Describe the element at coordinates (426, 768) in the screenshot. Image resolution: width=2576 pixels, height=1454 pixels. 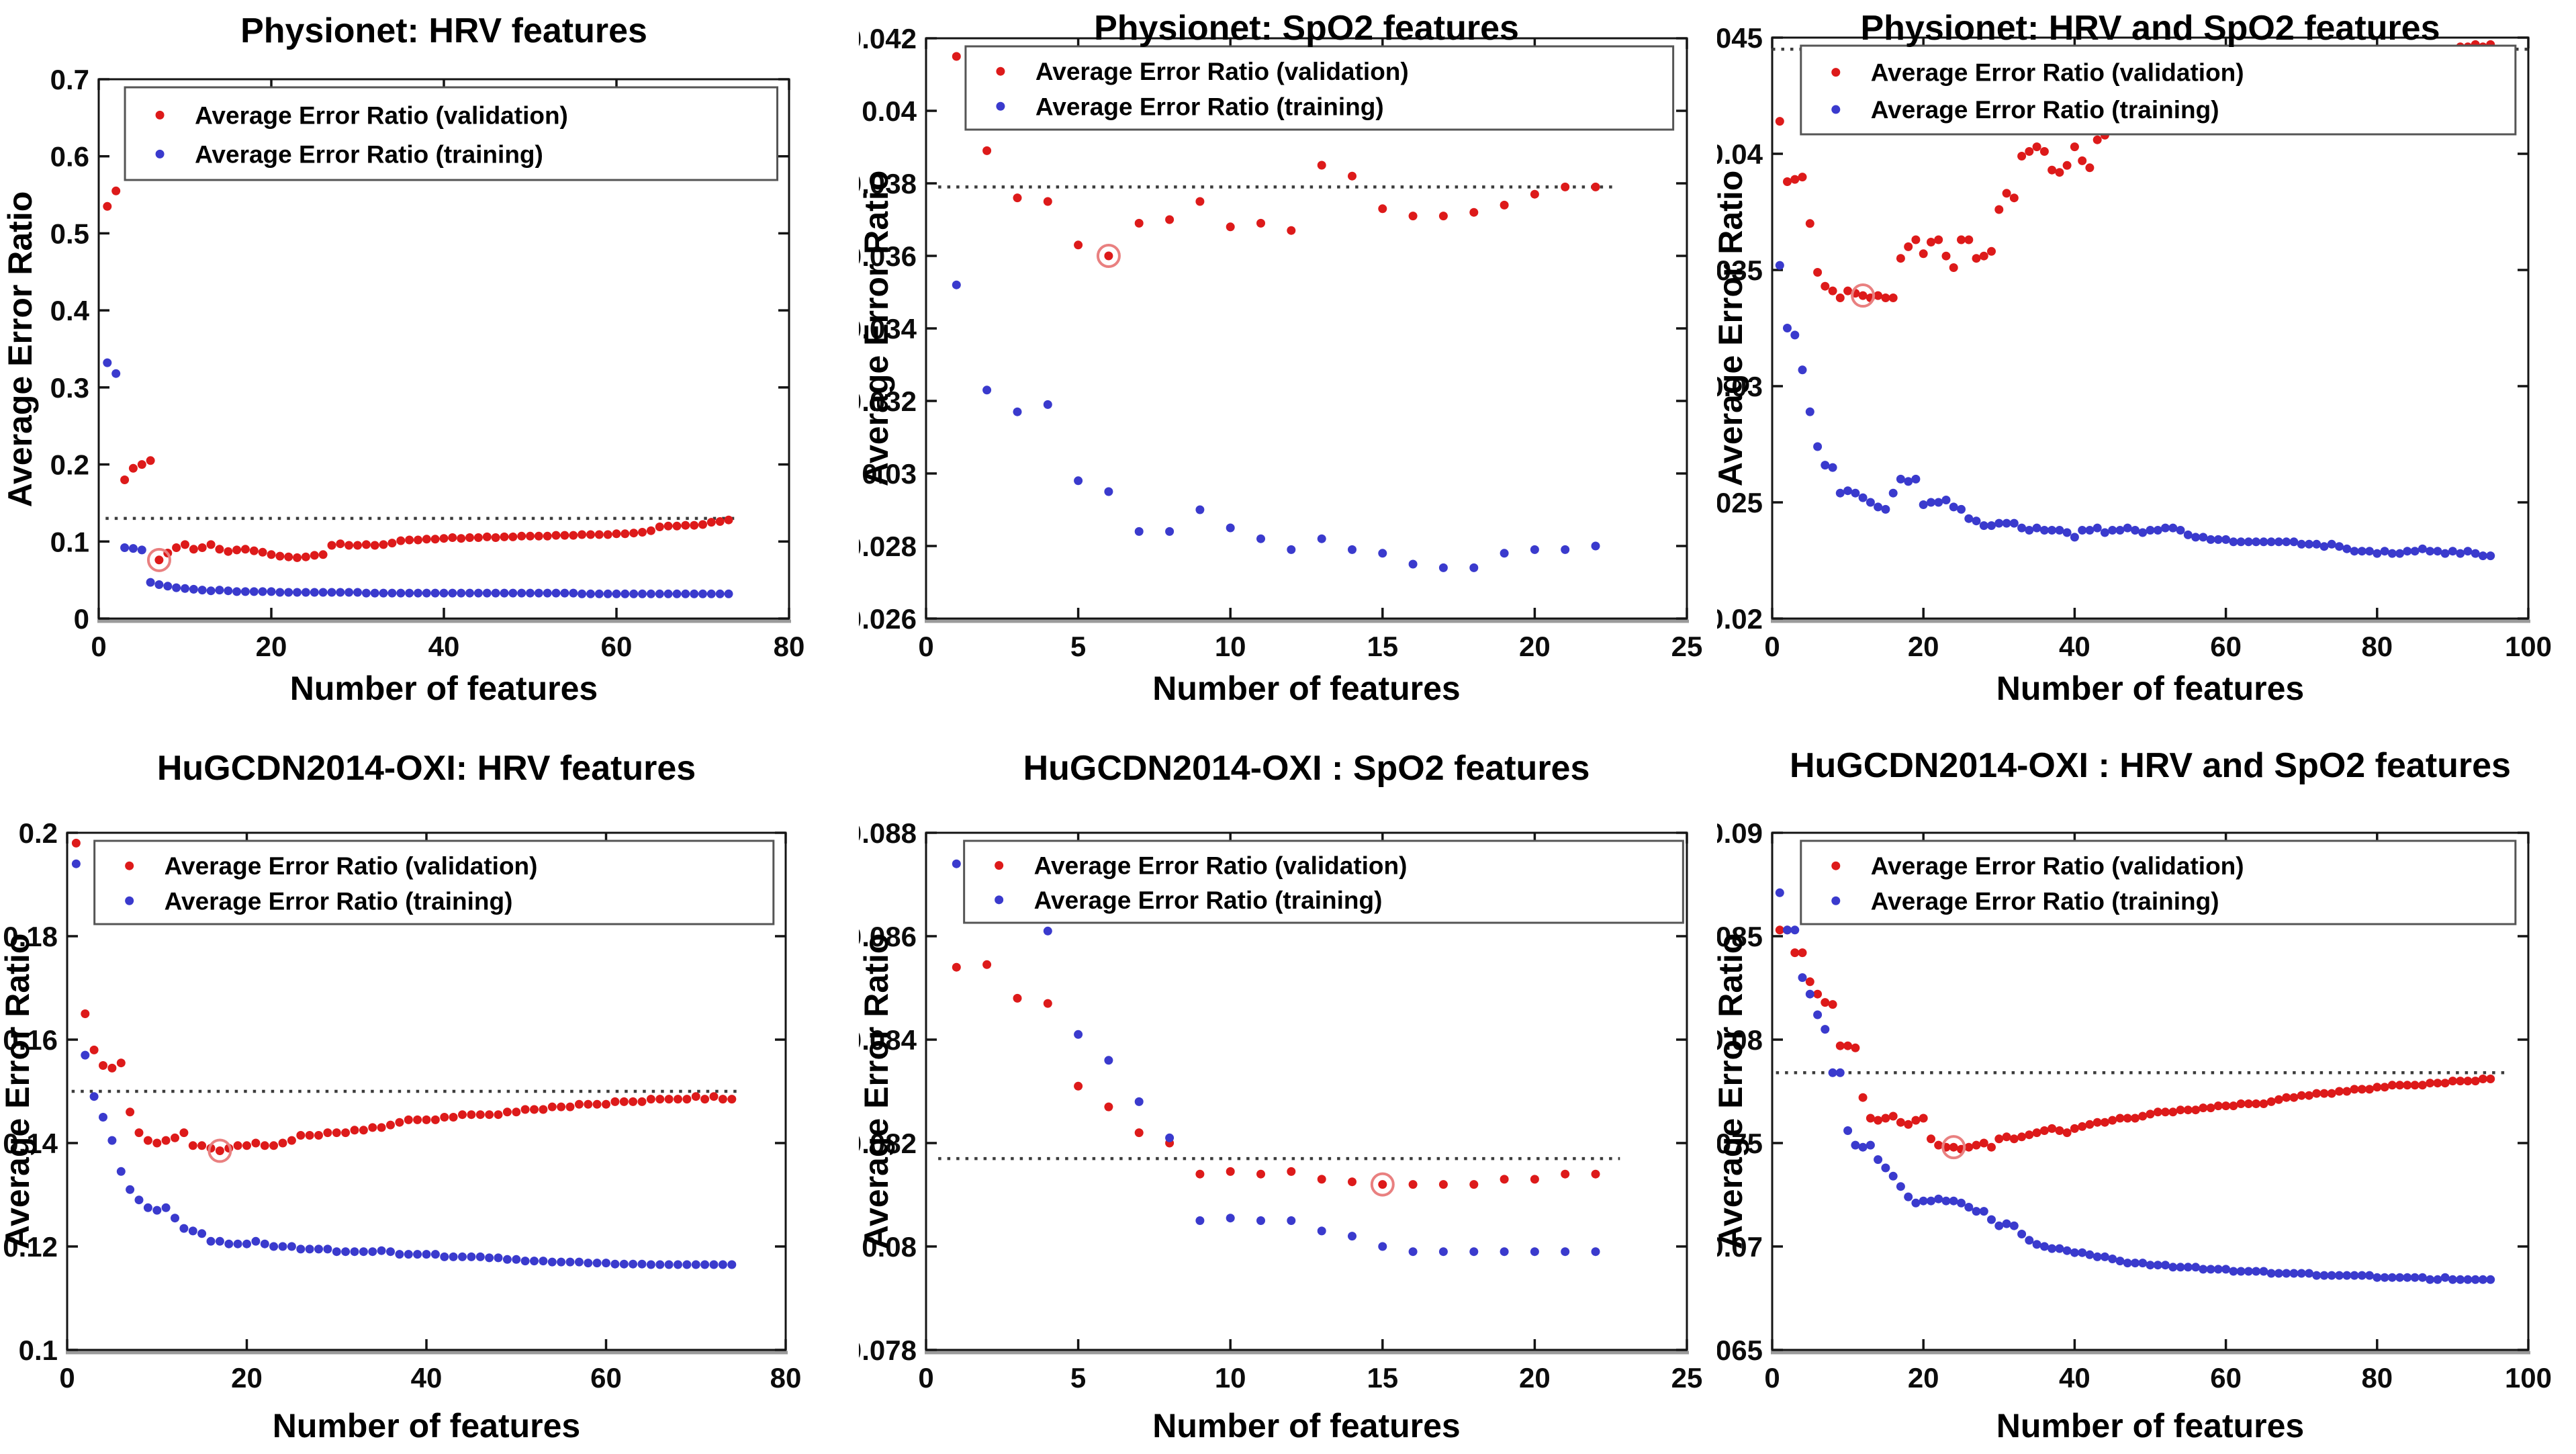
I see `panel-title: HuGCDN2014-OXI: HRV features` at that location.